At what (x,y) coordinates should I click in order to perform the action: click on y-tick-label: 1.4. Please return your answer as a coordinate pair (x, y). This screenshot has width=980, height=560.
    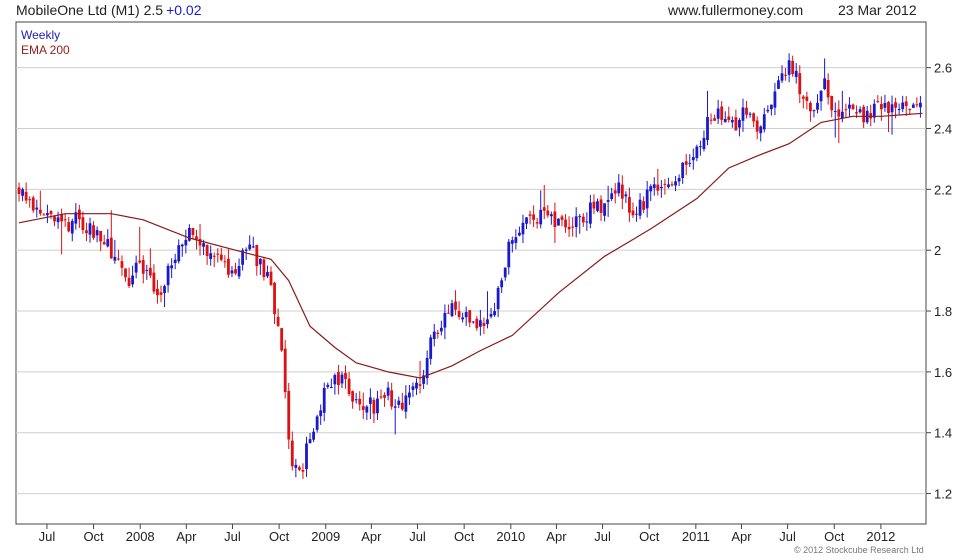
    Looking at the image, I should click on (943, 433).